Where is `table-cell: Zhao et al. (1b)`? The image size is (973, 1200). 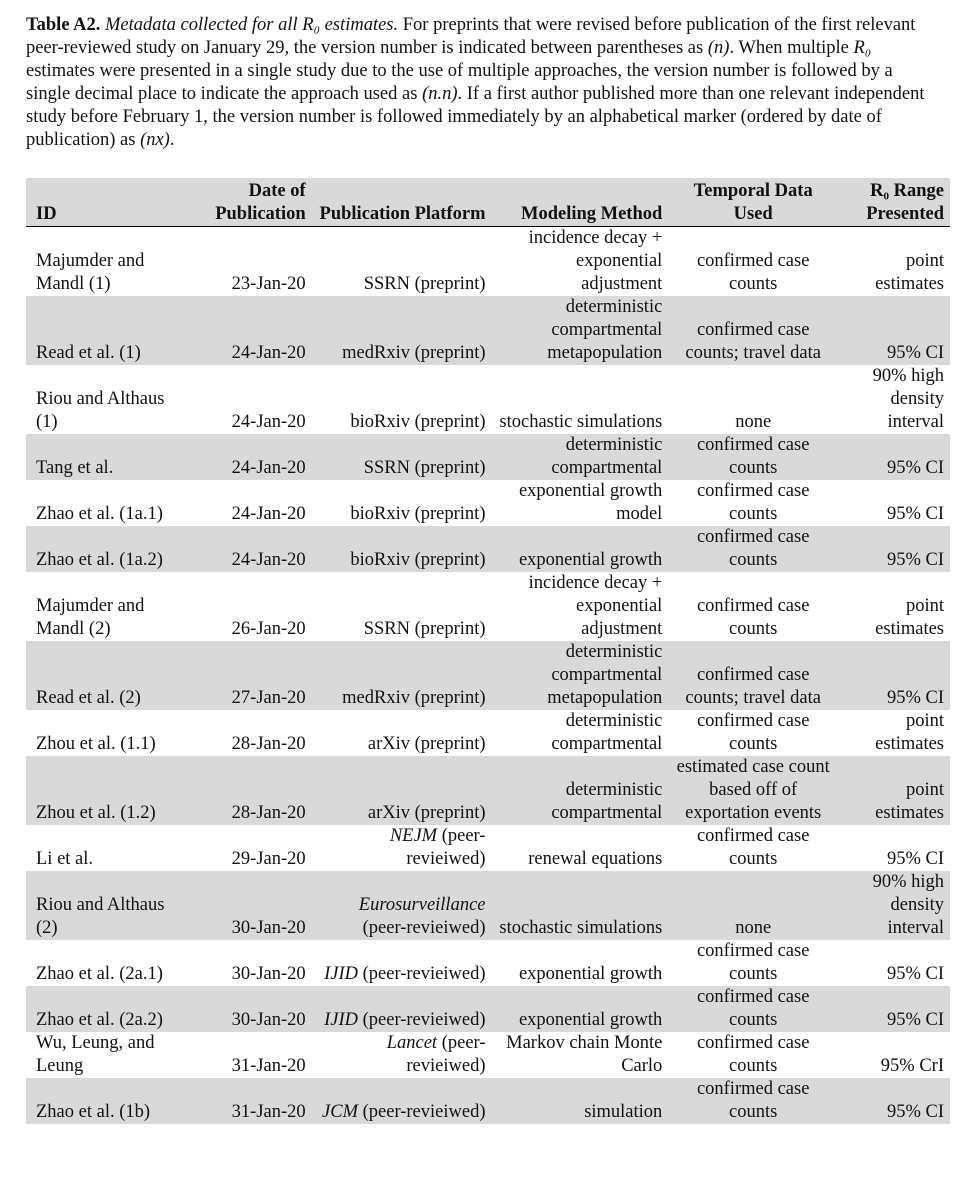
table-cell: Zhao et al. (1b) is located at coordinates (109, 1101).